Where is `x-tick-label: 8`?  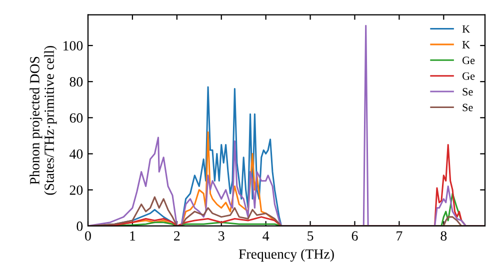
x-tick-label: 8 is located at coordinates (443, 236).